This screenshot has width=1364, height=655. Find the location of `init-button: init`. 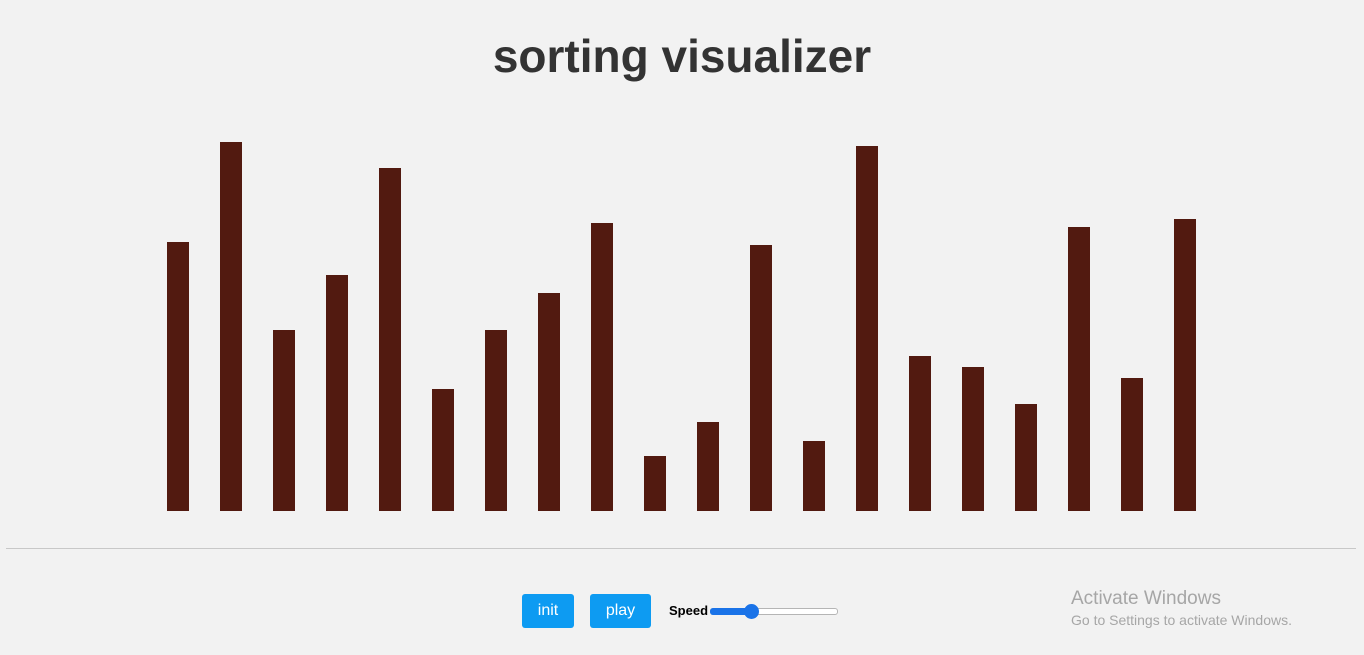

init-button: init is located at coordinates (548, 611).